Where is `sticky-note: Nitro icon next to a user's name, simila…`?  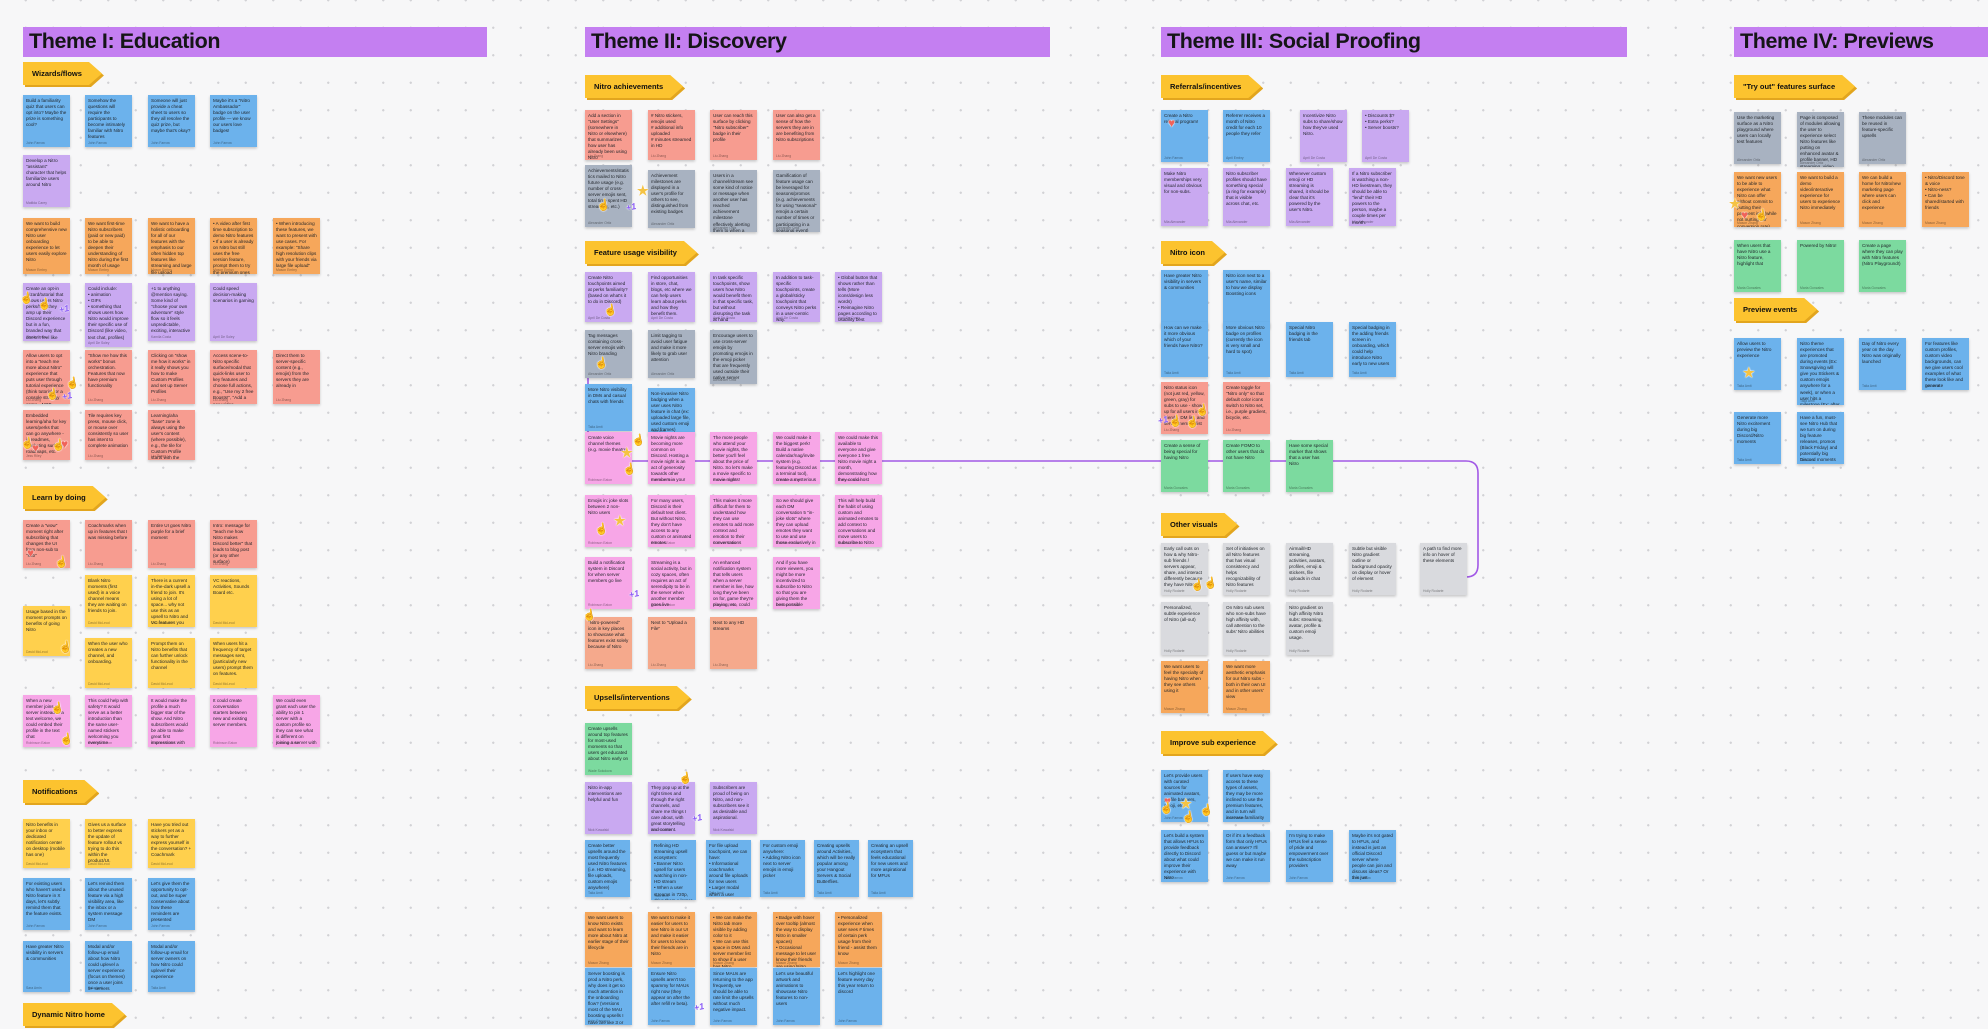
sticky-note: Nitro icon next to a user's name, simila… is located at coordinates (1246, 299).